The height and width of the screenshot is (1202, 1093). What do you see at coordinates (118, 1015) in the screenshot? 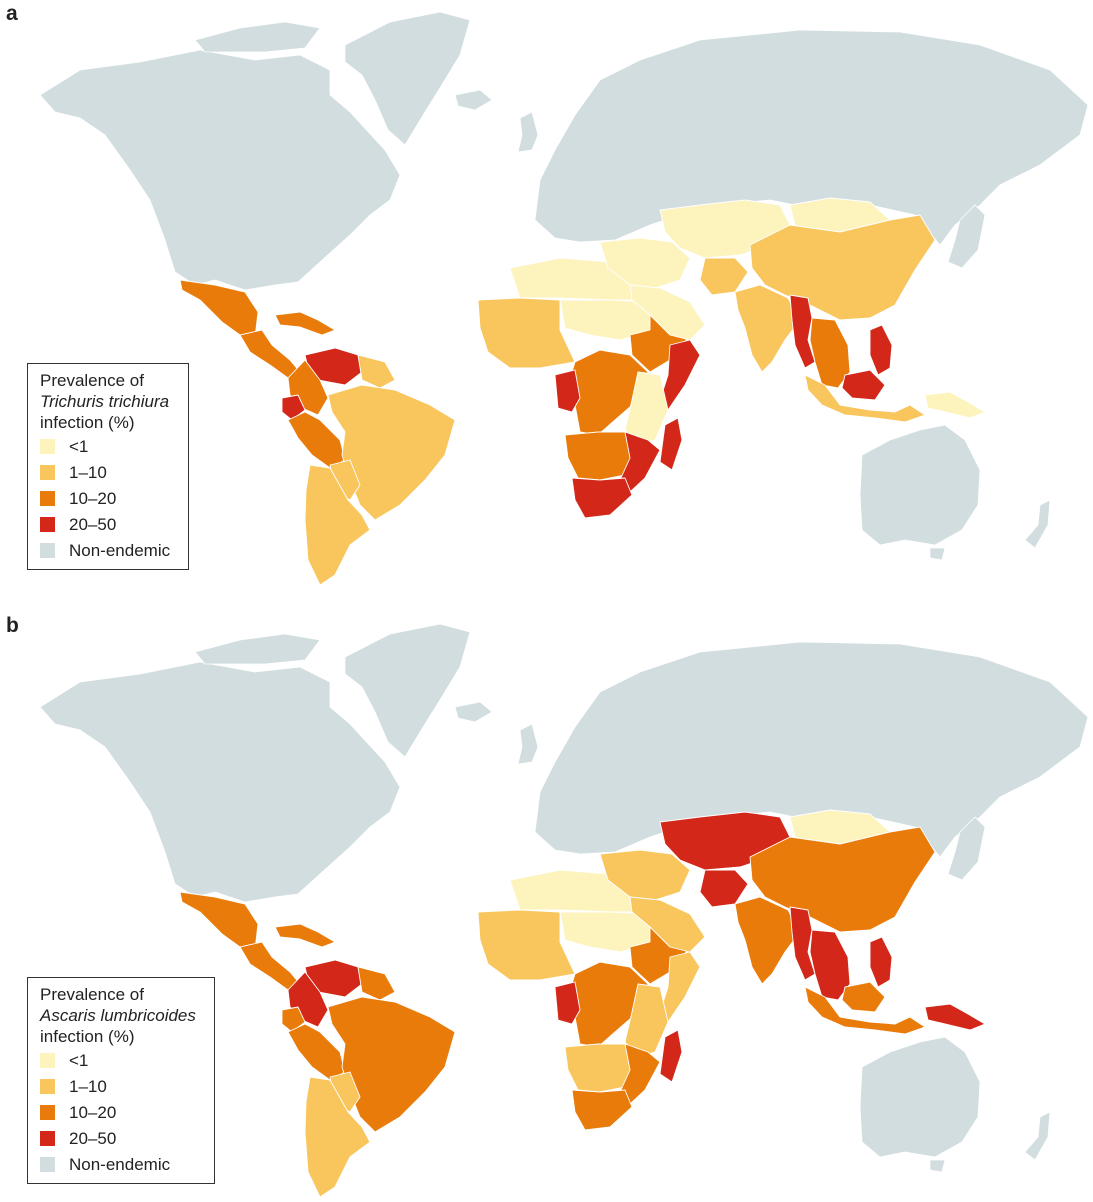
I see `legend-species: Ascaris lumbricoides` at bounding box center [118, 1015].